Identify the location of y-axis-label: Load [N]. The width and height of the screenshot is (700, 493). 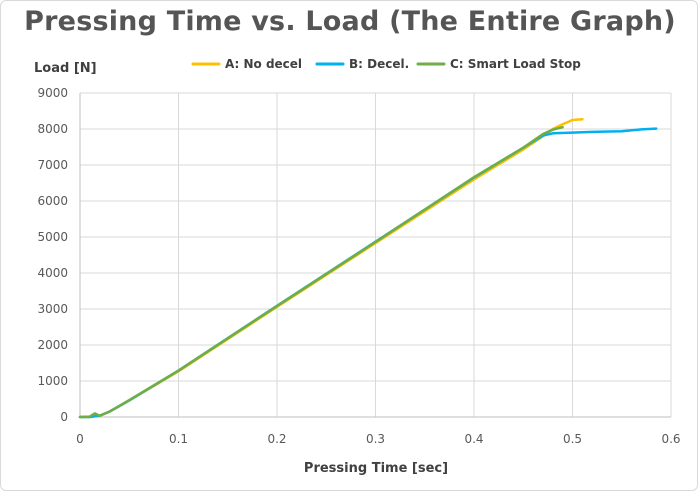
(65, 68).